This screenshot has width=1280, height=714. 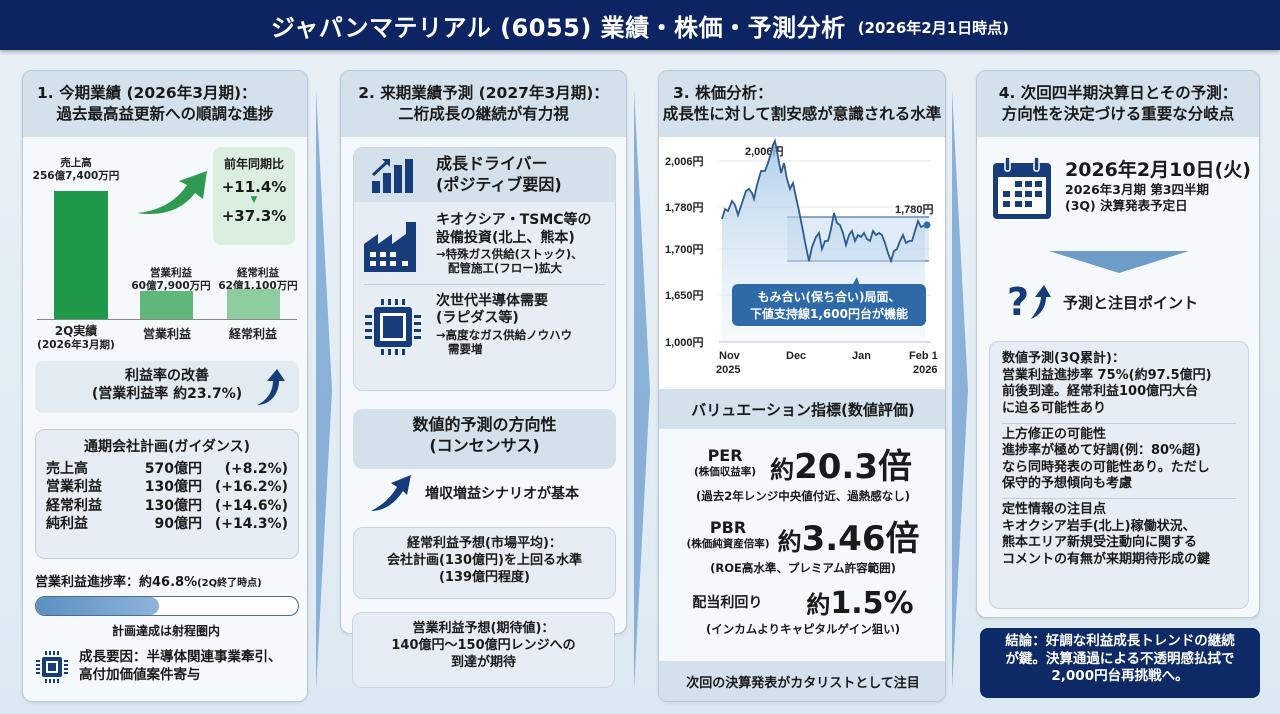 I want to click on svg-text: 下値支持線1,600円台が機能, so click(x=829, y=313).